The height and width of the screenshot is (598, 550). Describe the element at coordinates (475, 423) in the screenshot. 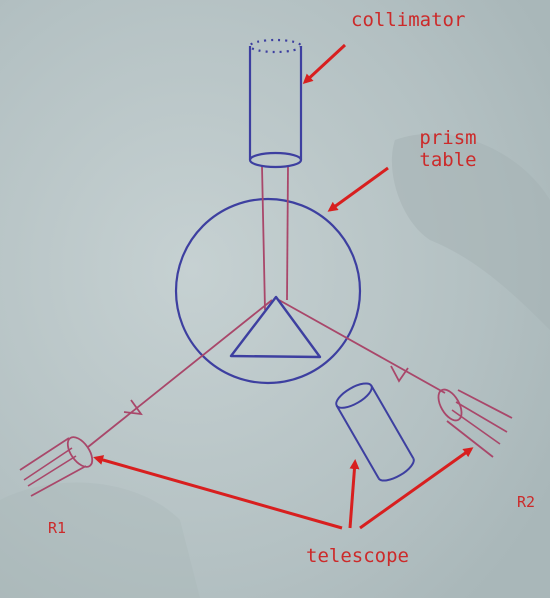

I see `telescope-r2` at that location.